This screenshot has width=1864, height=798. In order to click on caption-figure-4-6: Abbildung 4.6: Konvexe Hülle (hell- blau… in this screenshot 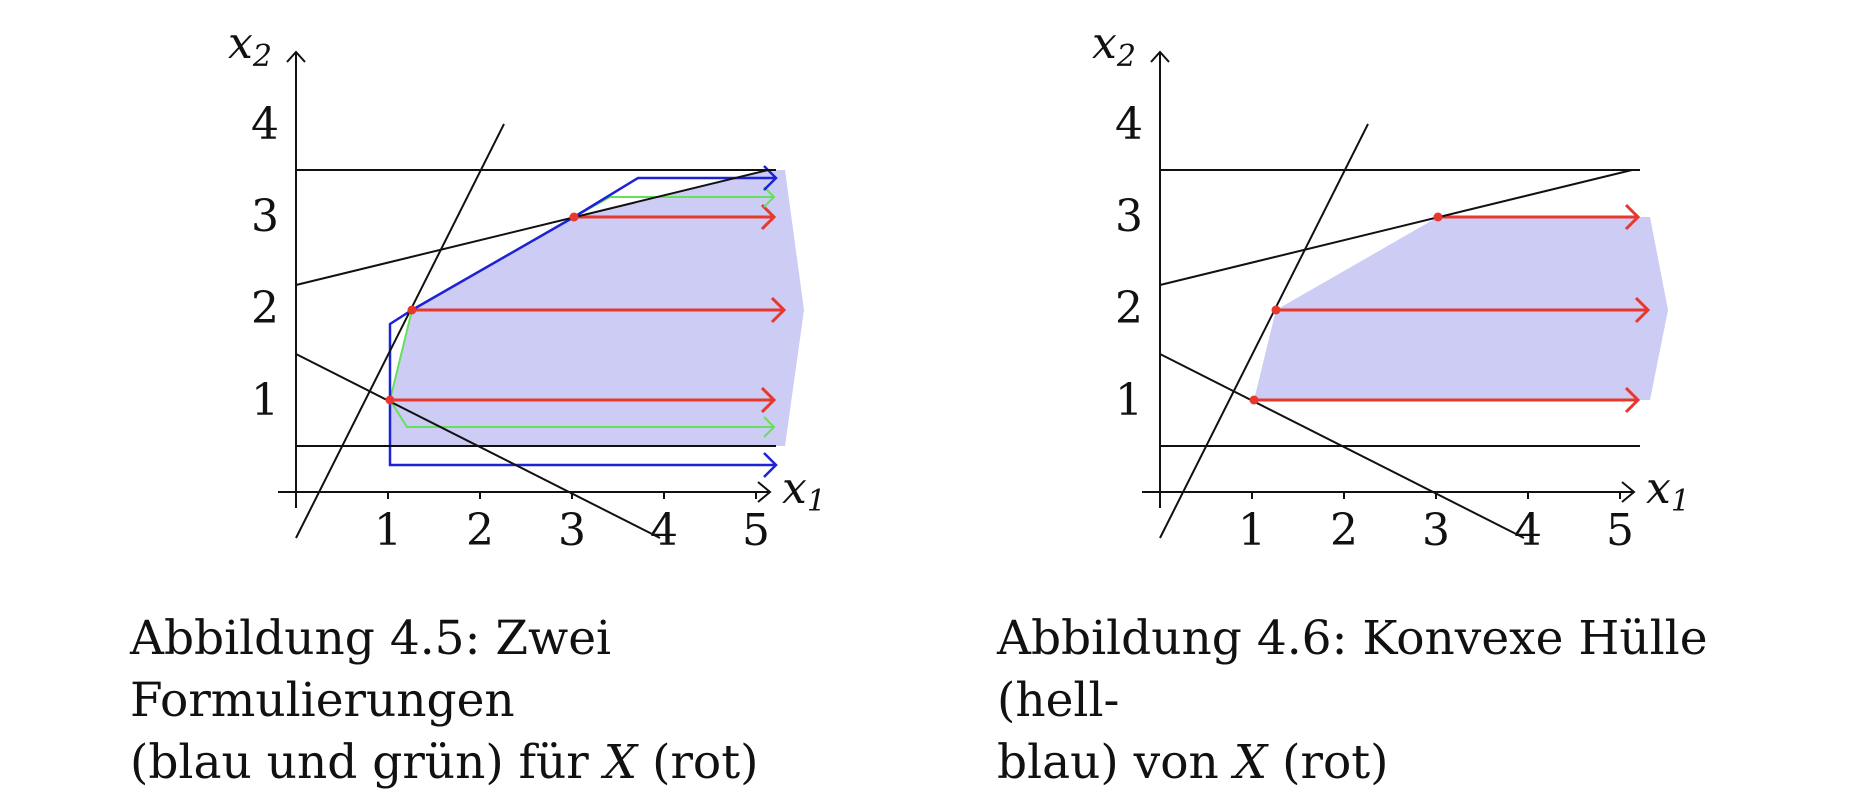, I will do `click(1417, 701)`.